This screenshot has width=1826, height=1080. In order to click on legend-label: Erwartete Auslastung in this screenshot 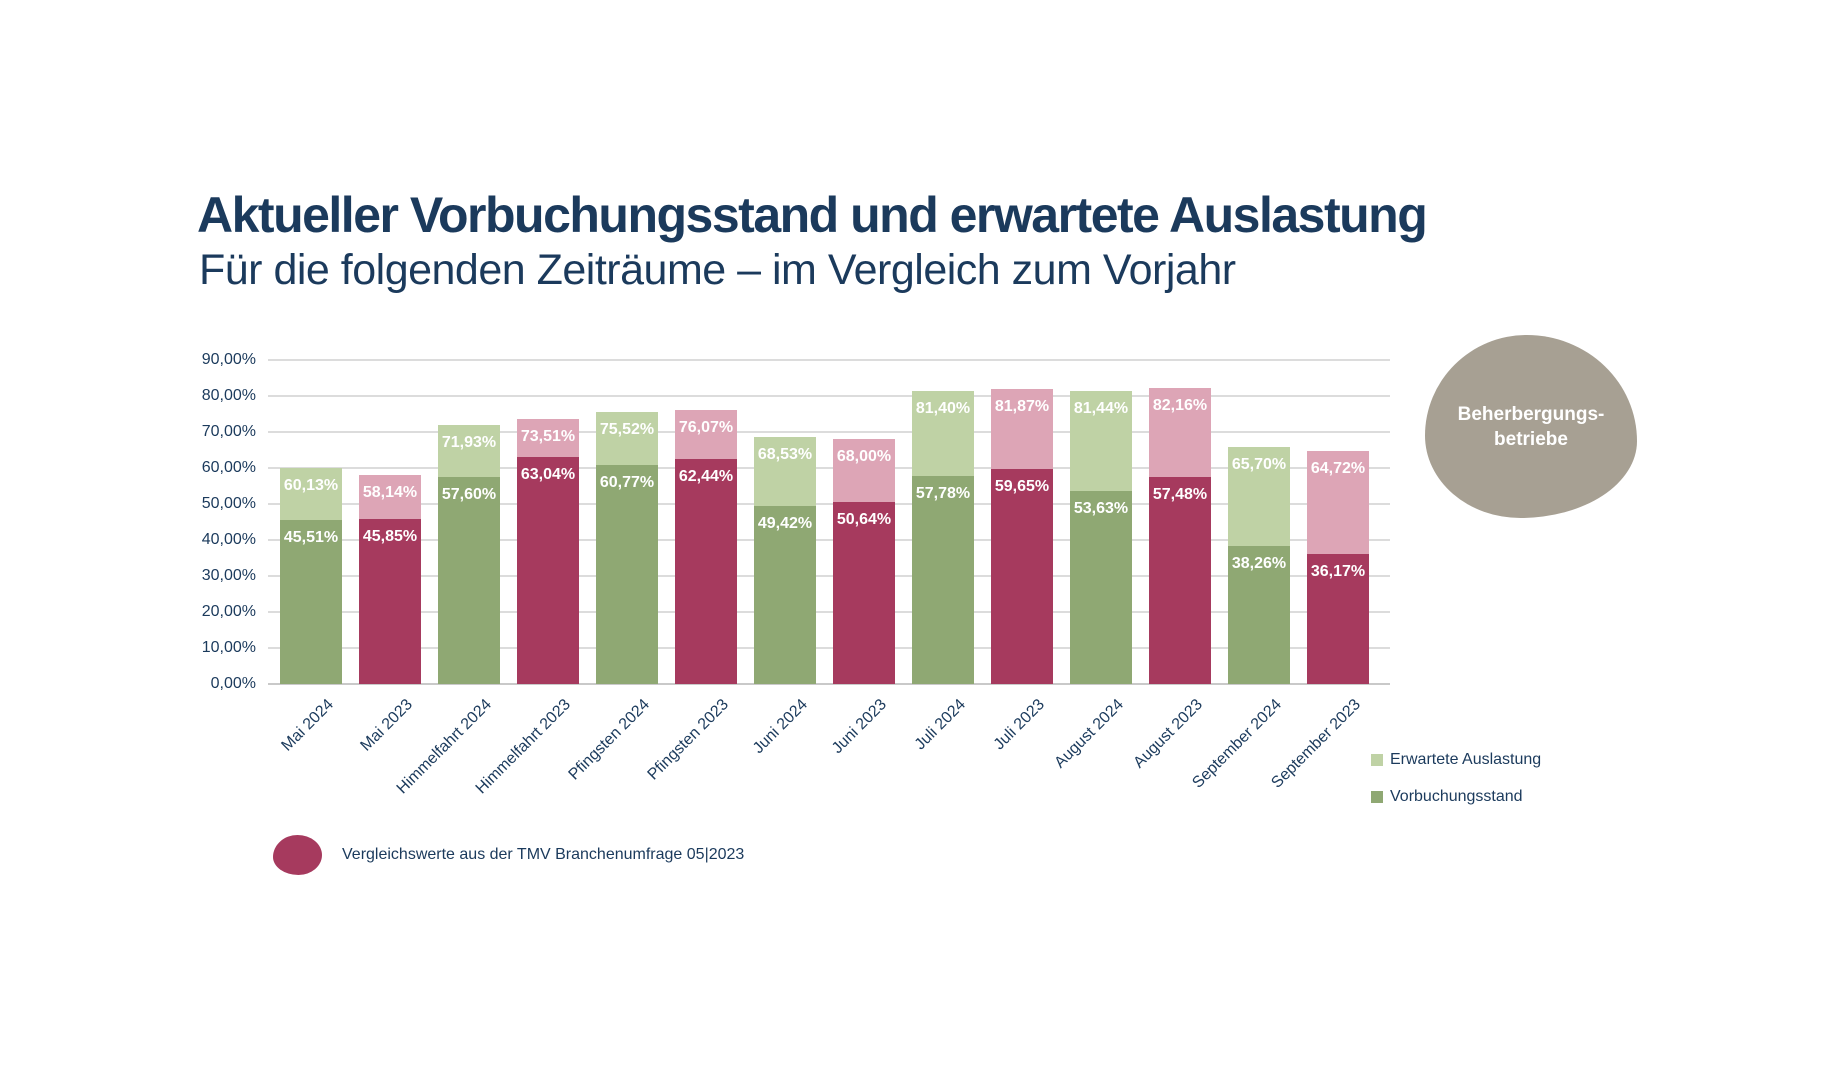, I will do `click(1466, 759)`.